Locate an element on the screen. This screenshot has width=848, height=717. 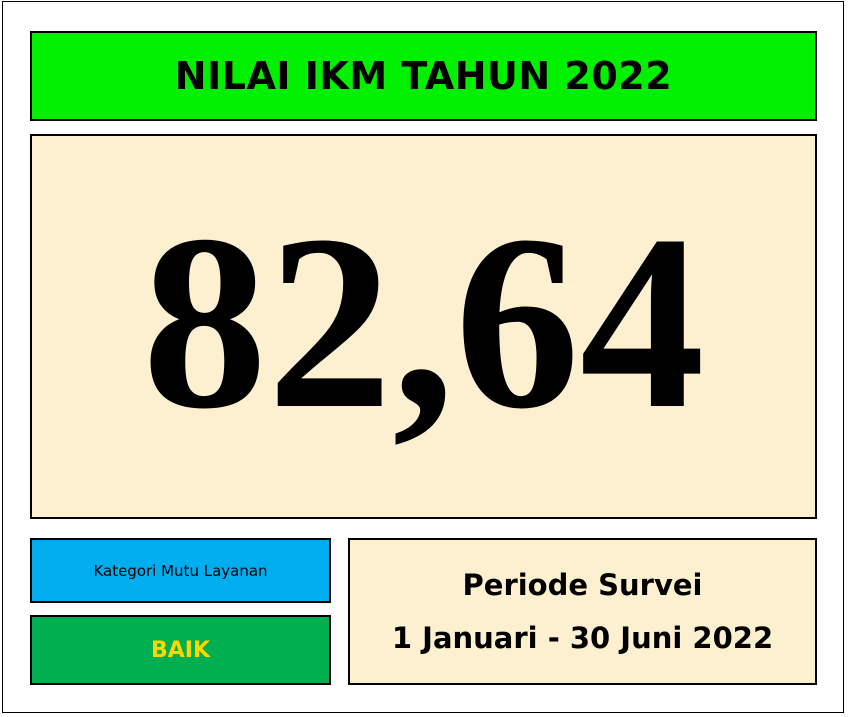
period-label: Periode Survei is located at coordinates (582, 585).